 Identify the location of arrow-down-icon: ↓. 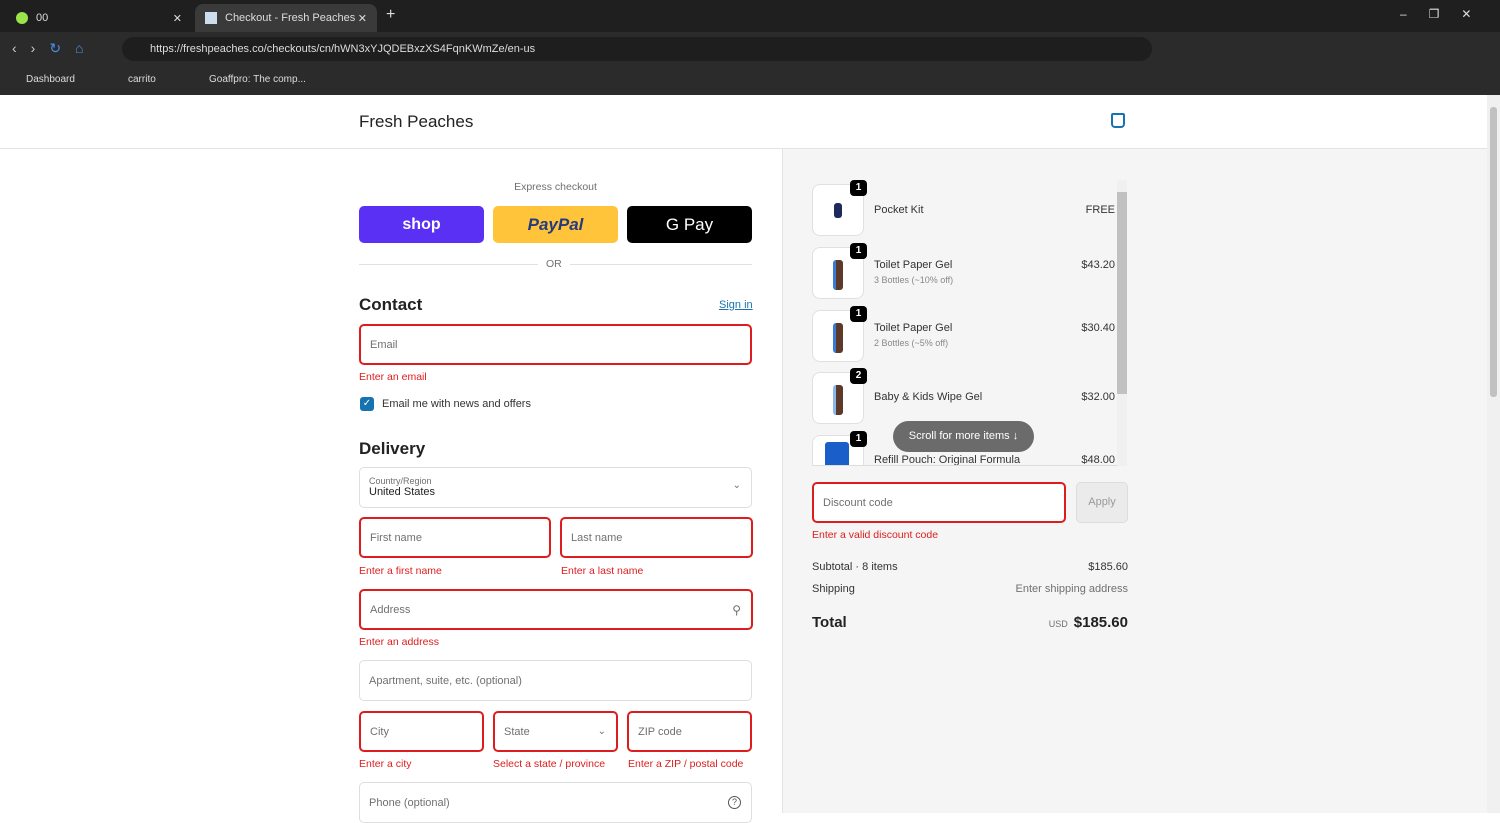
(1015, 436).